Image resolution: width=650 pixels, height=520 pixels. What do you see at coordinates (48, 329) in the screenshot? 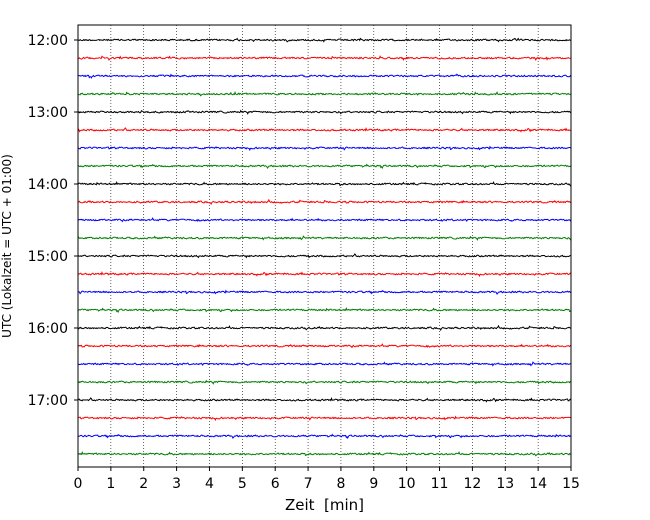
I see `y-tick-label: 16:00` at bounding box center [48, 329].